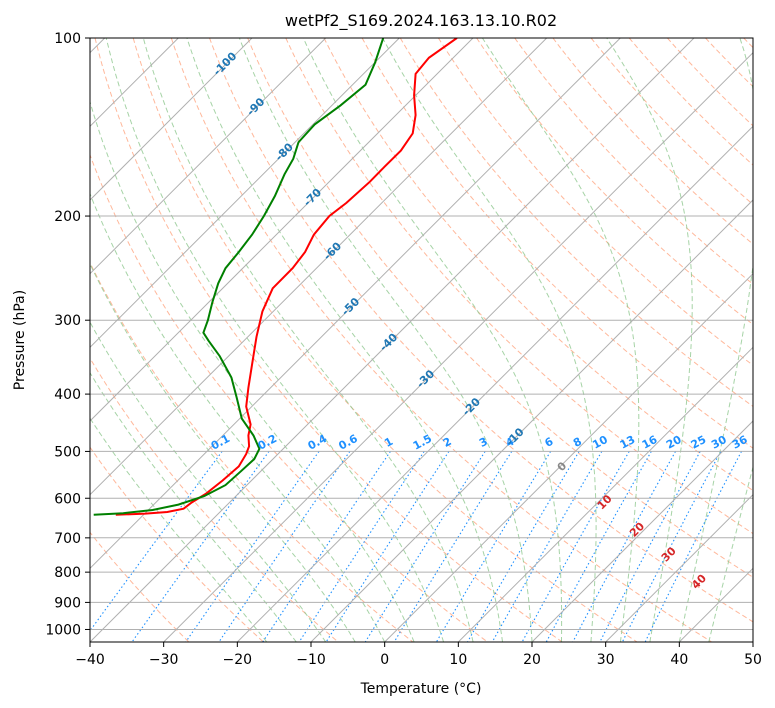  I want to click on x-axis-title: Temperature (°C), so click(421, 689).